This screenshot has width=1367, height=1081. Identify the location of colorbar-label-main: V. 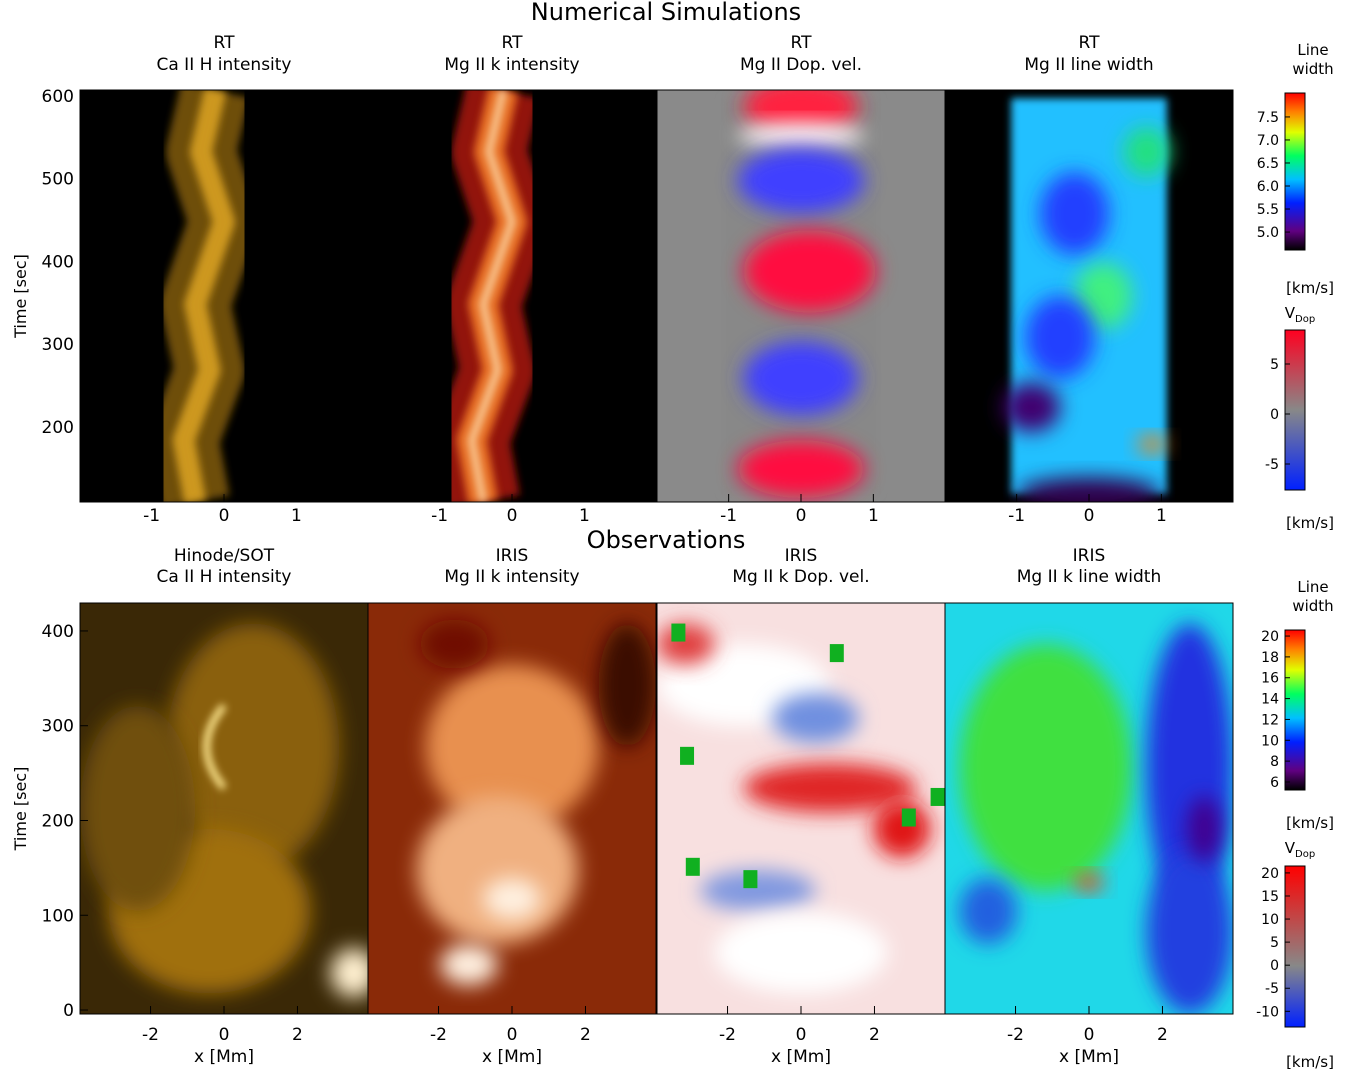
(1290, 313).